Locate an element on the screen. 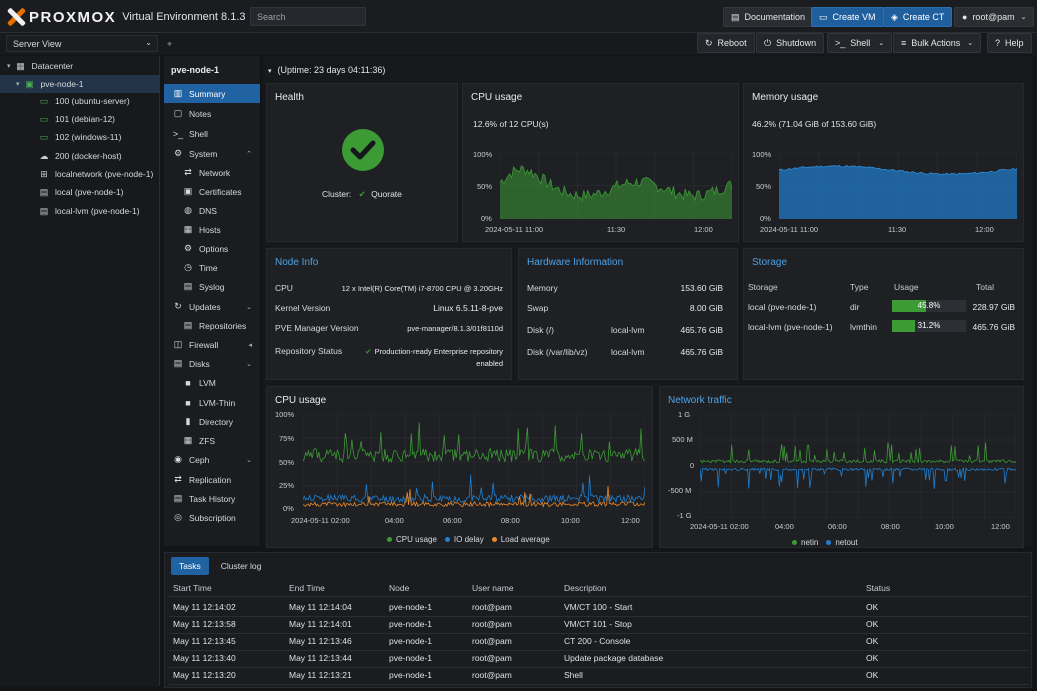 The width and height of the screenshot is (1037, 691). column-header: Description is located at coordinates (585, 588).